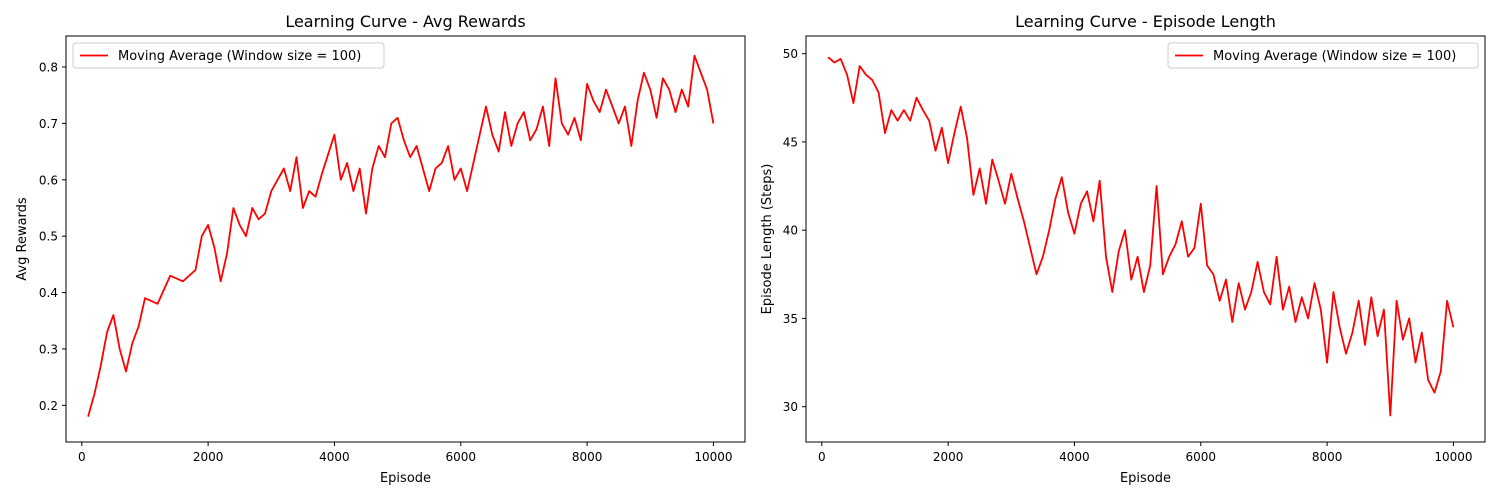 The width and height of the screenshot is (1500, 500). Describe the element at coordinates (48, 293) in the screenshot. I see `y-tick-label: 0.4` at that location.